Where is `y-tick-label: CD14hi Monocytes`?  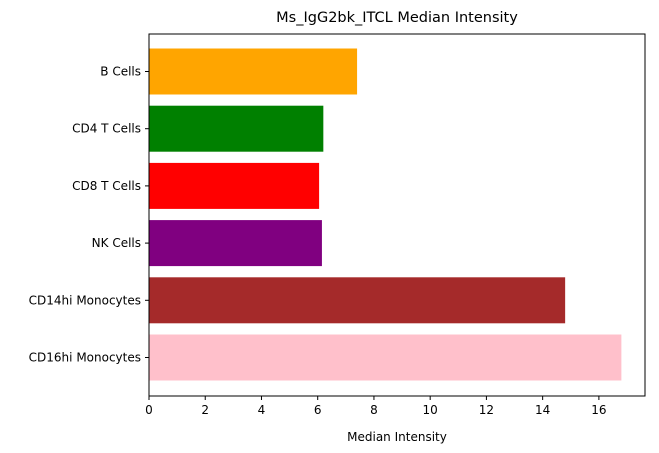
y-tick-label: CD14hi Monocytes is located at coordinates (85, 300).